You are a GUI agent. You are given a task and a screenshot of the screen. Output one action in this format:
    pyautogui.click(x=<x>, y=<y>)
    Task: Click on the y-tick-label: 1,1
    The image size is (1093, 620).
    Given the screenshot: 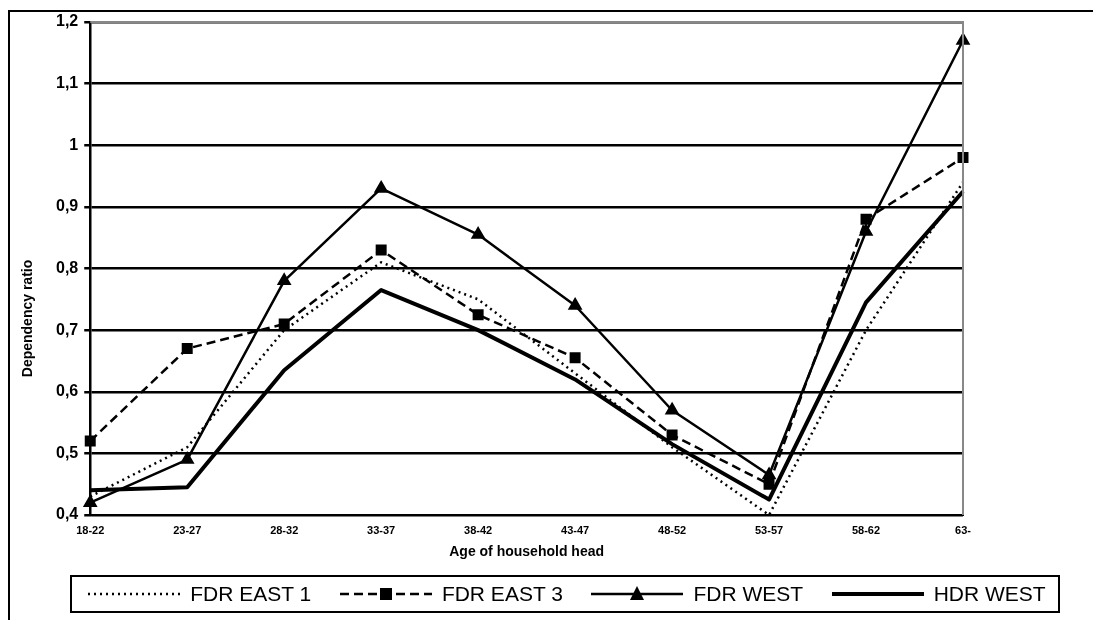 What is the action you would take?
    pyautogui.click(x=67, y=83)
    